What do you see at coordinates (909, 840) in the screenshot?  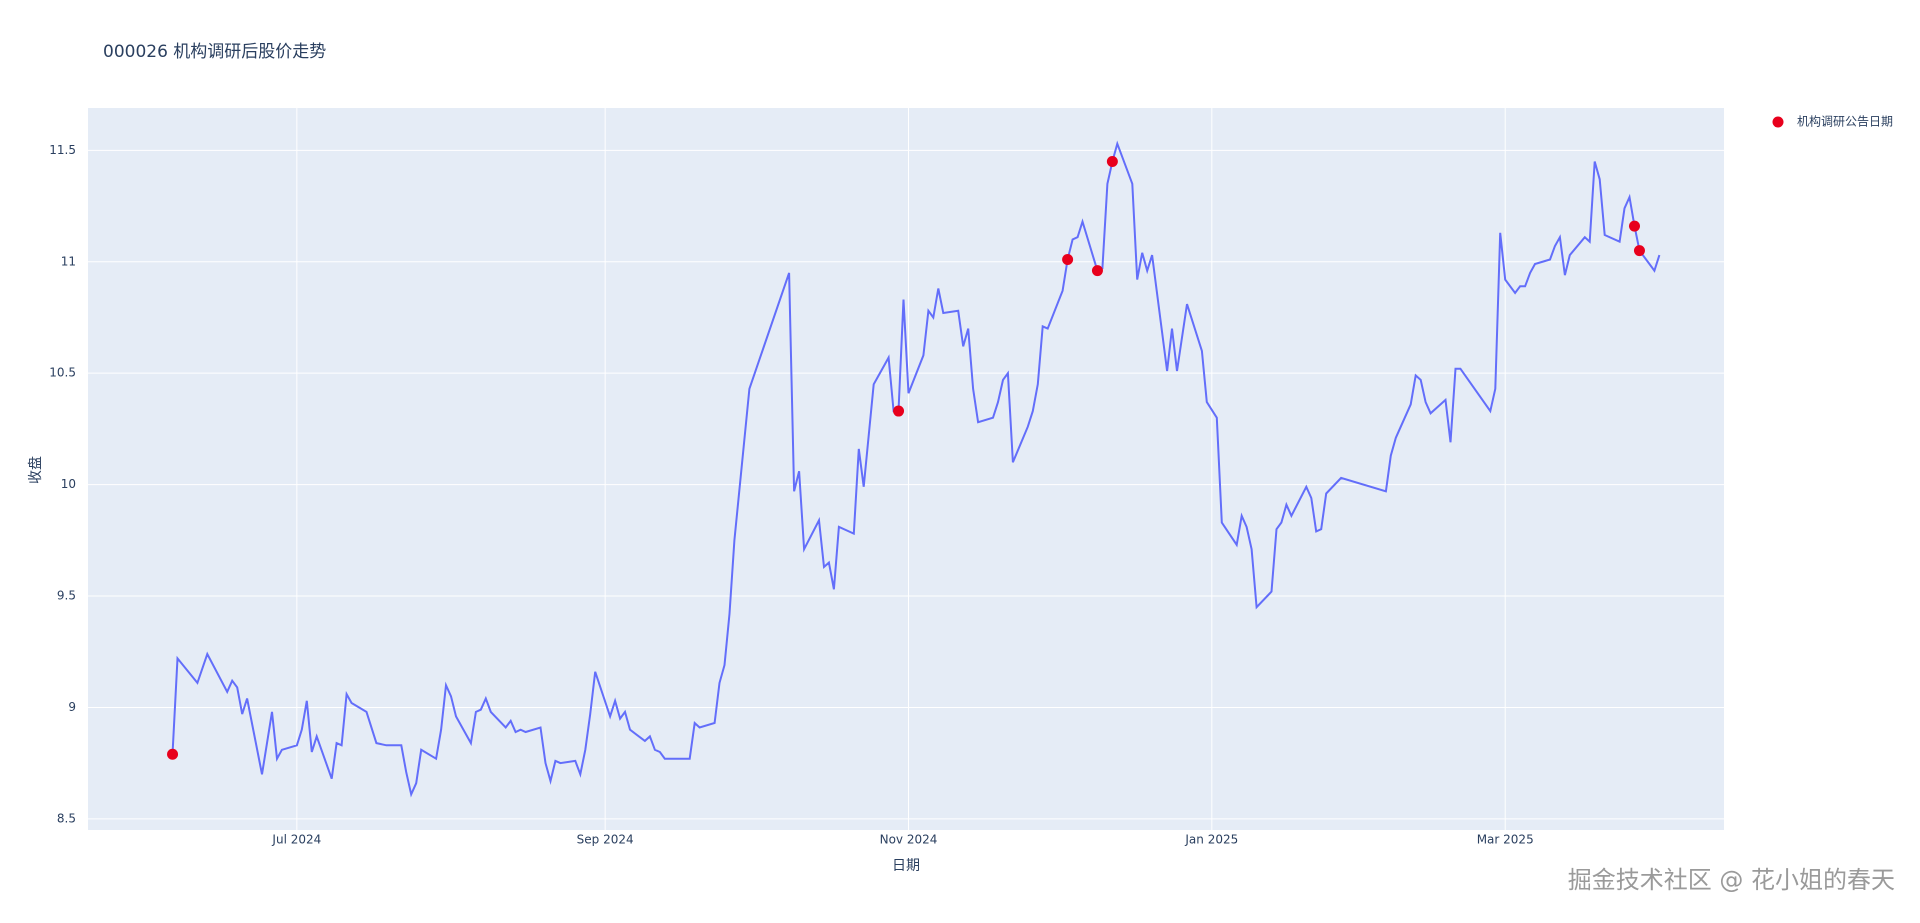 I see `x-tick-label: Nov 2024` at bounding box center [909, 840].